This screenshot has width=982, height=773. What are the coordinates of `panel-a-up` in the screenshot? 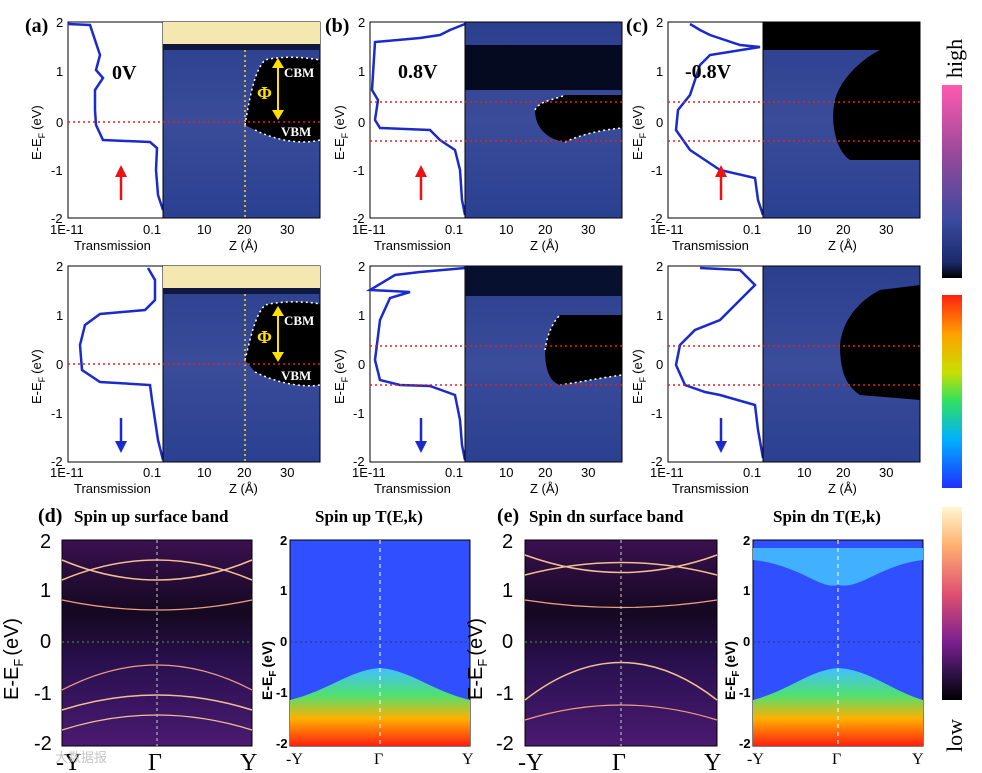 It's located at (194, 120).